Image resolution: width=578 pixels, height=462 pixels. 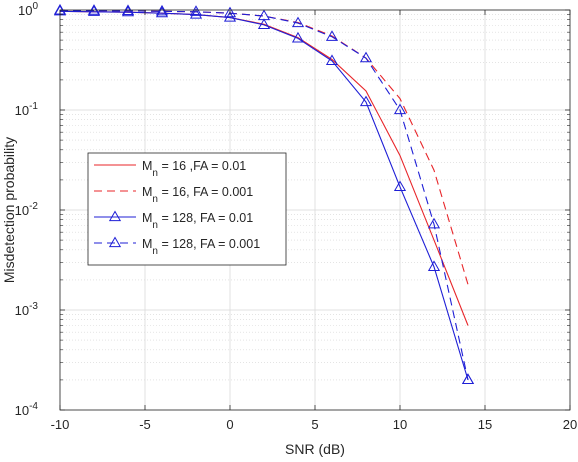 What do you see at coordinates (60, 424) in the screenshot?
I see `x-tick-label: -10` at bounding box center [60, 424].